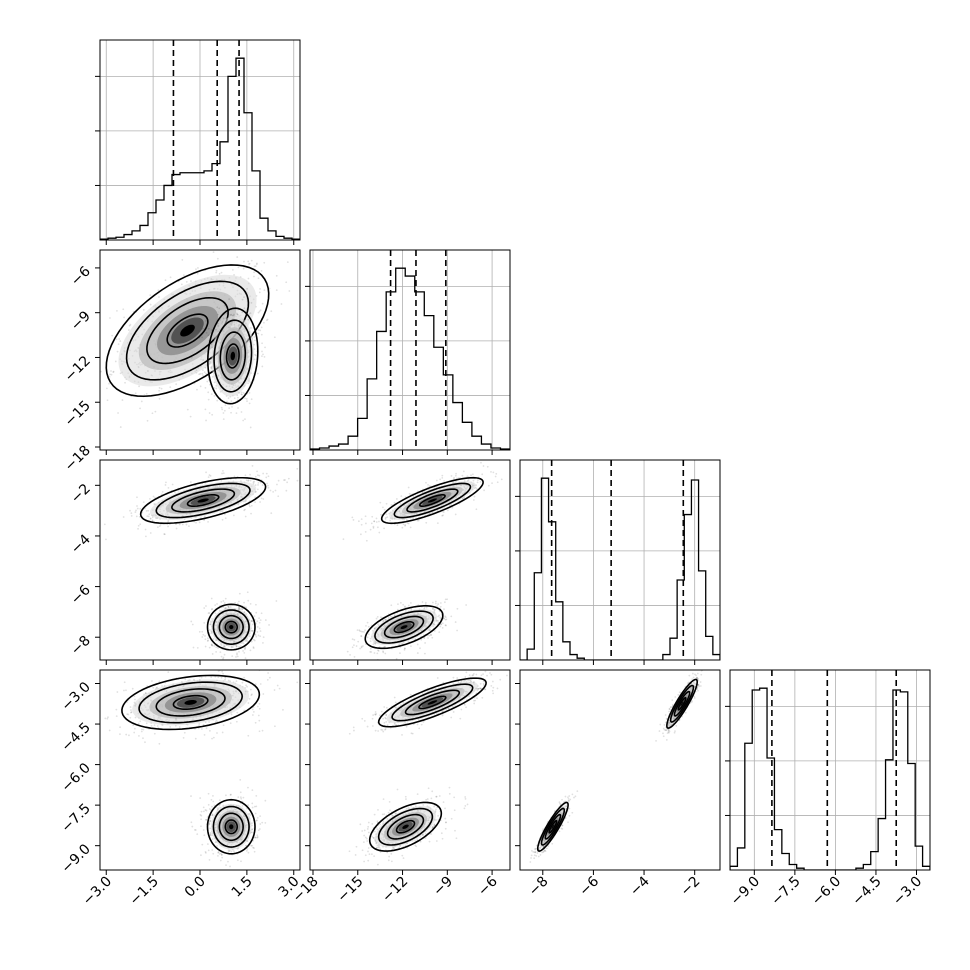  Describe the element at coordinates (200, 148) in the screenshot. I see `histogram-p1` at that location.